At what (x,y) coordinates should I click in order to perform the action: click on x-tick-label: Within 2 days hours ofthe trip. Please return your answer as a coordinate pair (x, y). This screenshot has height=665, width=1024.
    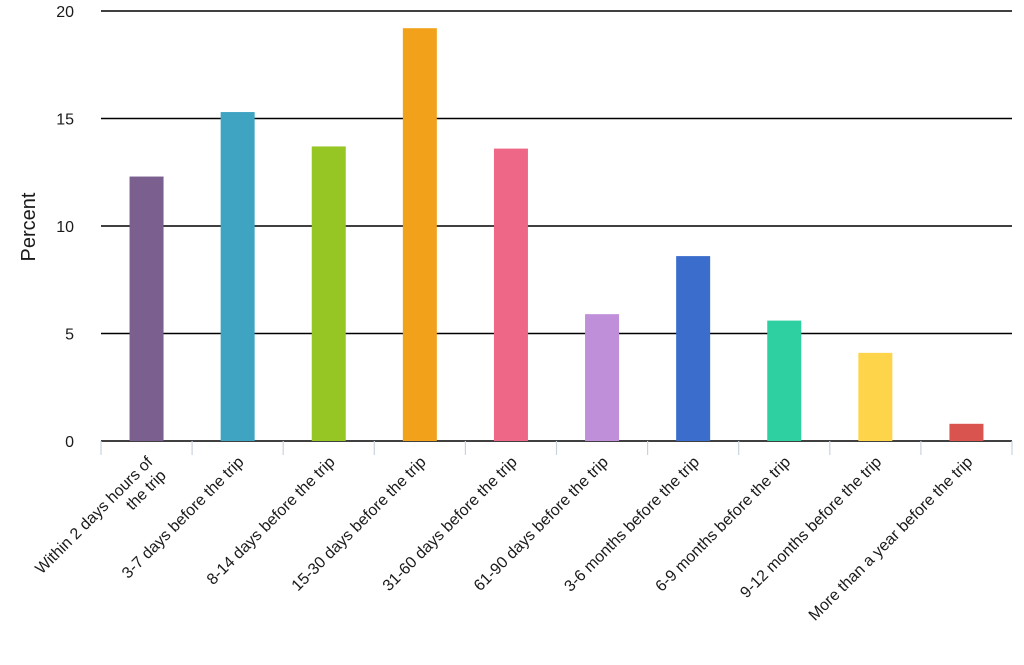
    Looking at the image, I should click on (101, 522).